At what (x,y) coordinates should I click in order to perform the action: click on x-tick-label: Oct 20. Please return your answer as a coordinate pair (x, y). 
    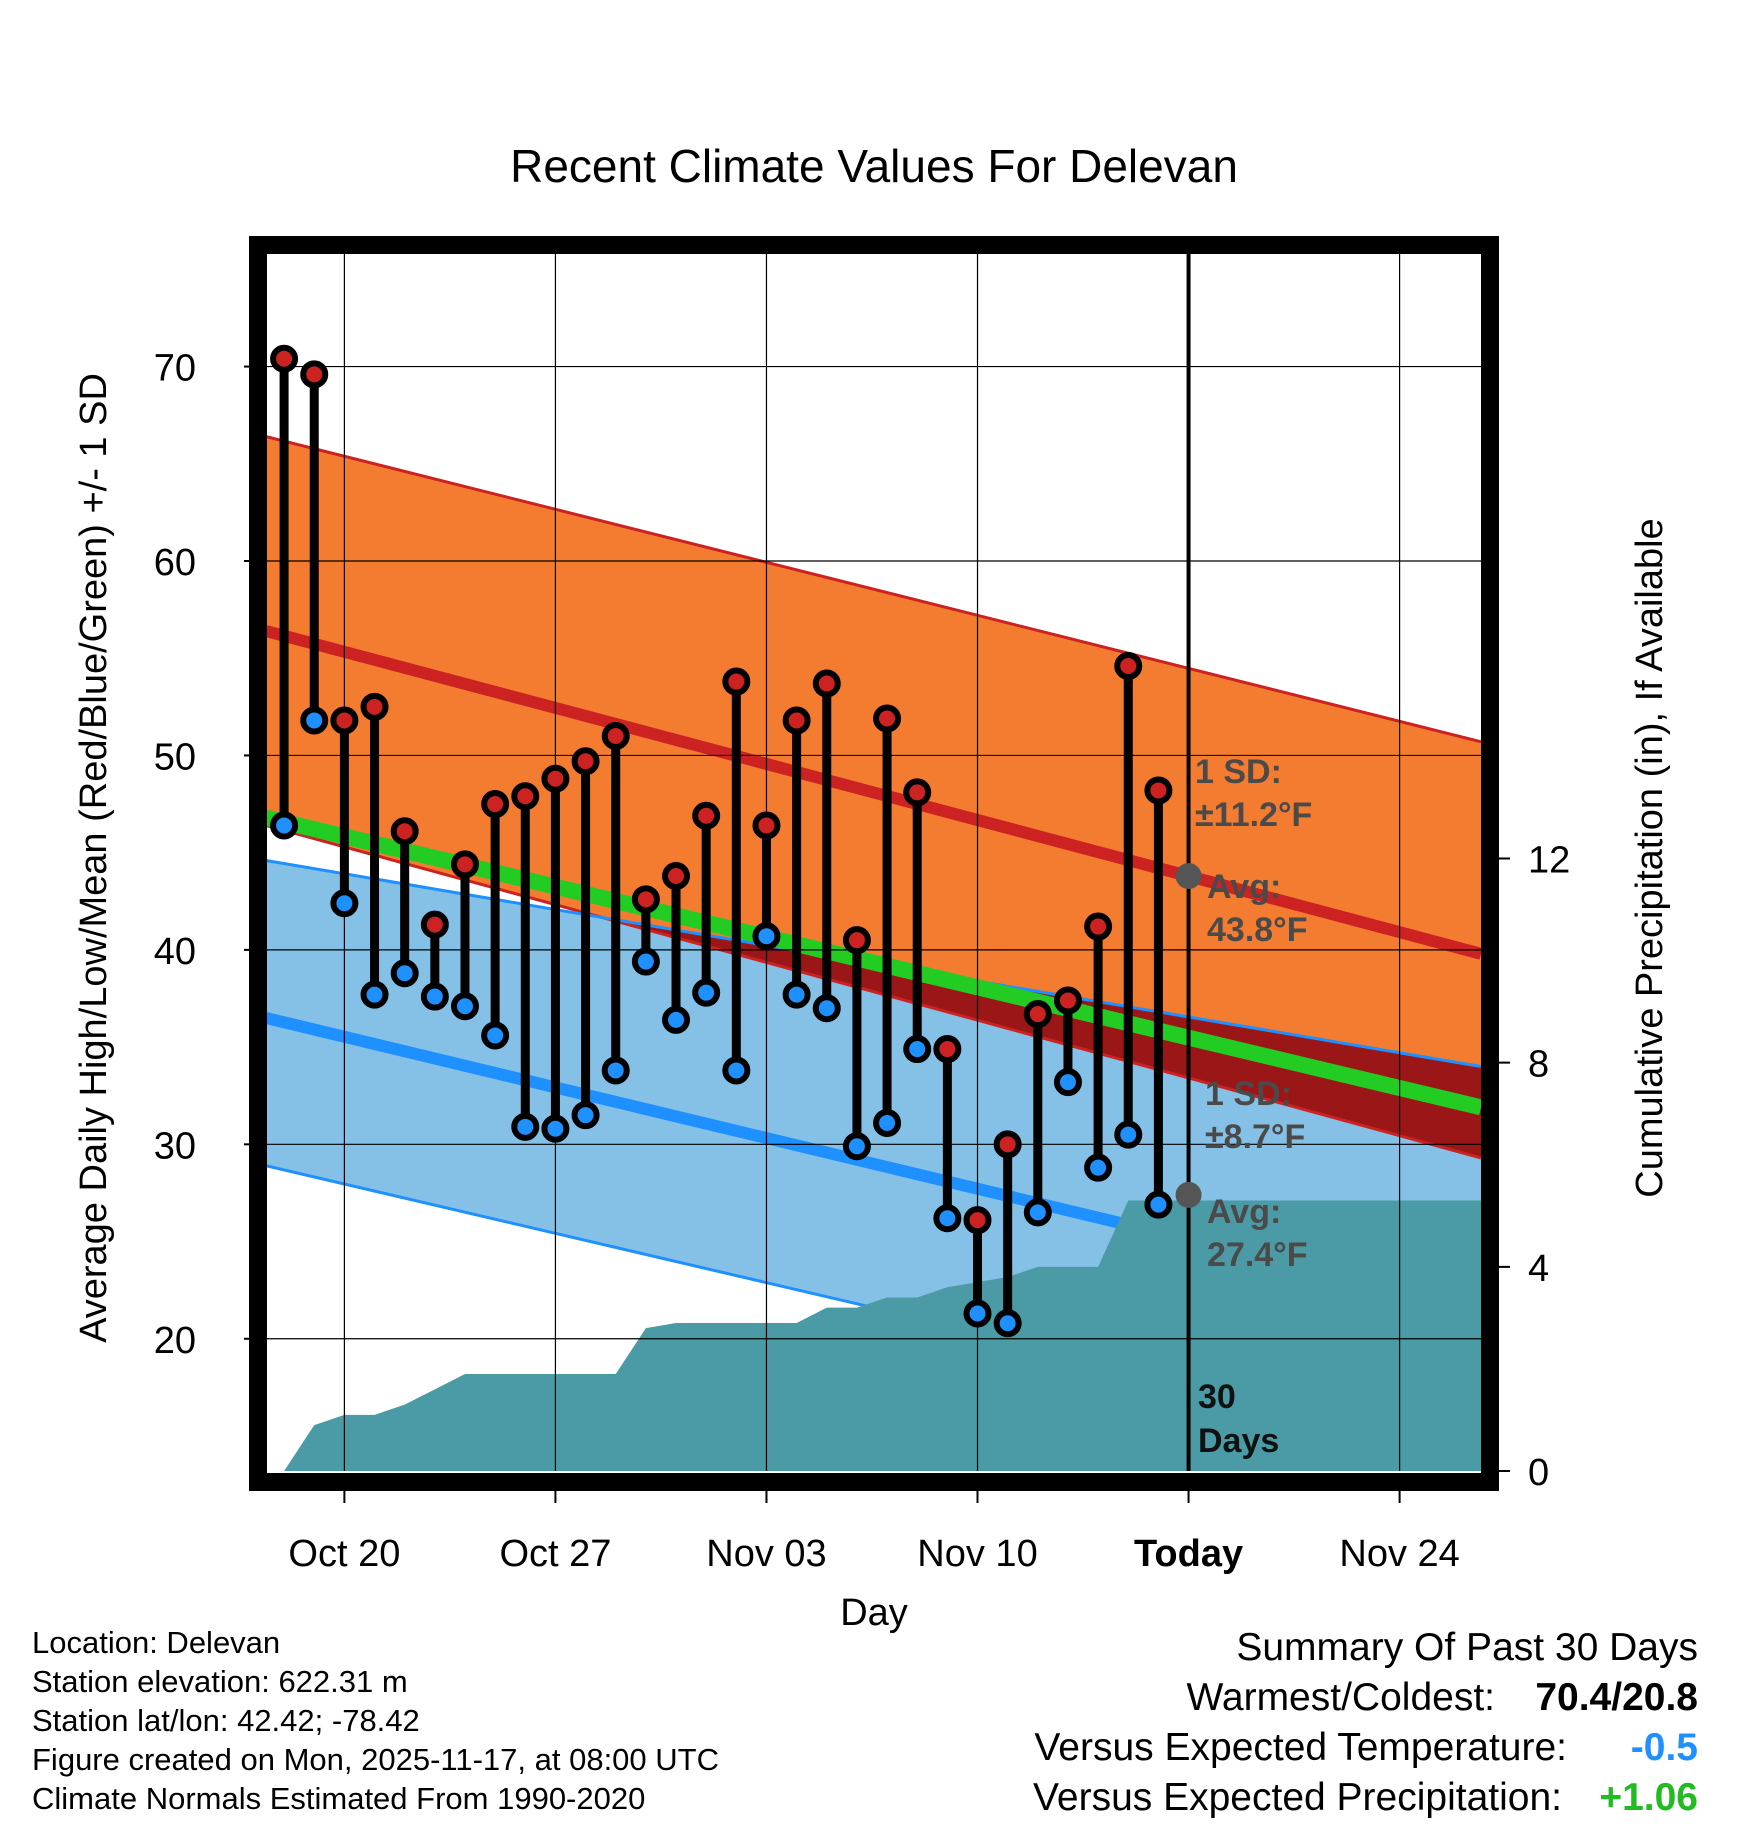
    Looking at the image, I should click on (344, 1554).